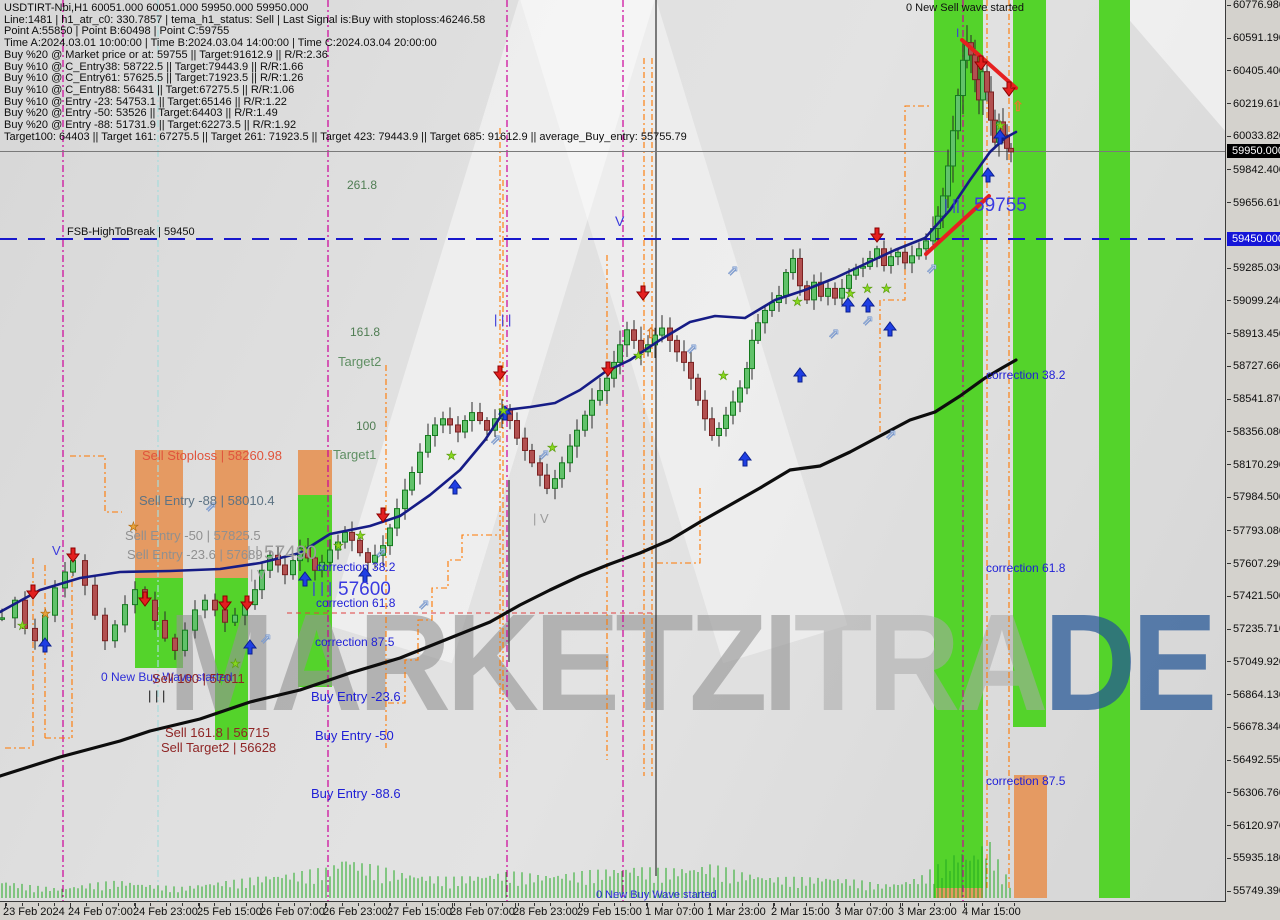 This screenshot has height=920, width=1280. I want to click on current-price-badge: 59950.000, so click(1253, 151).